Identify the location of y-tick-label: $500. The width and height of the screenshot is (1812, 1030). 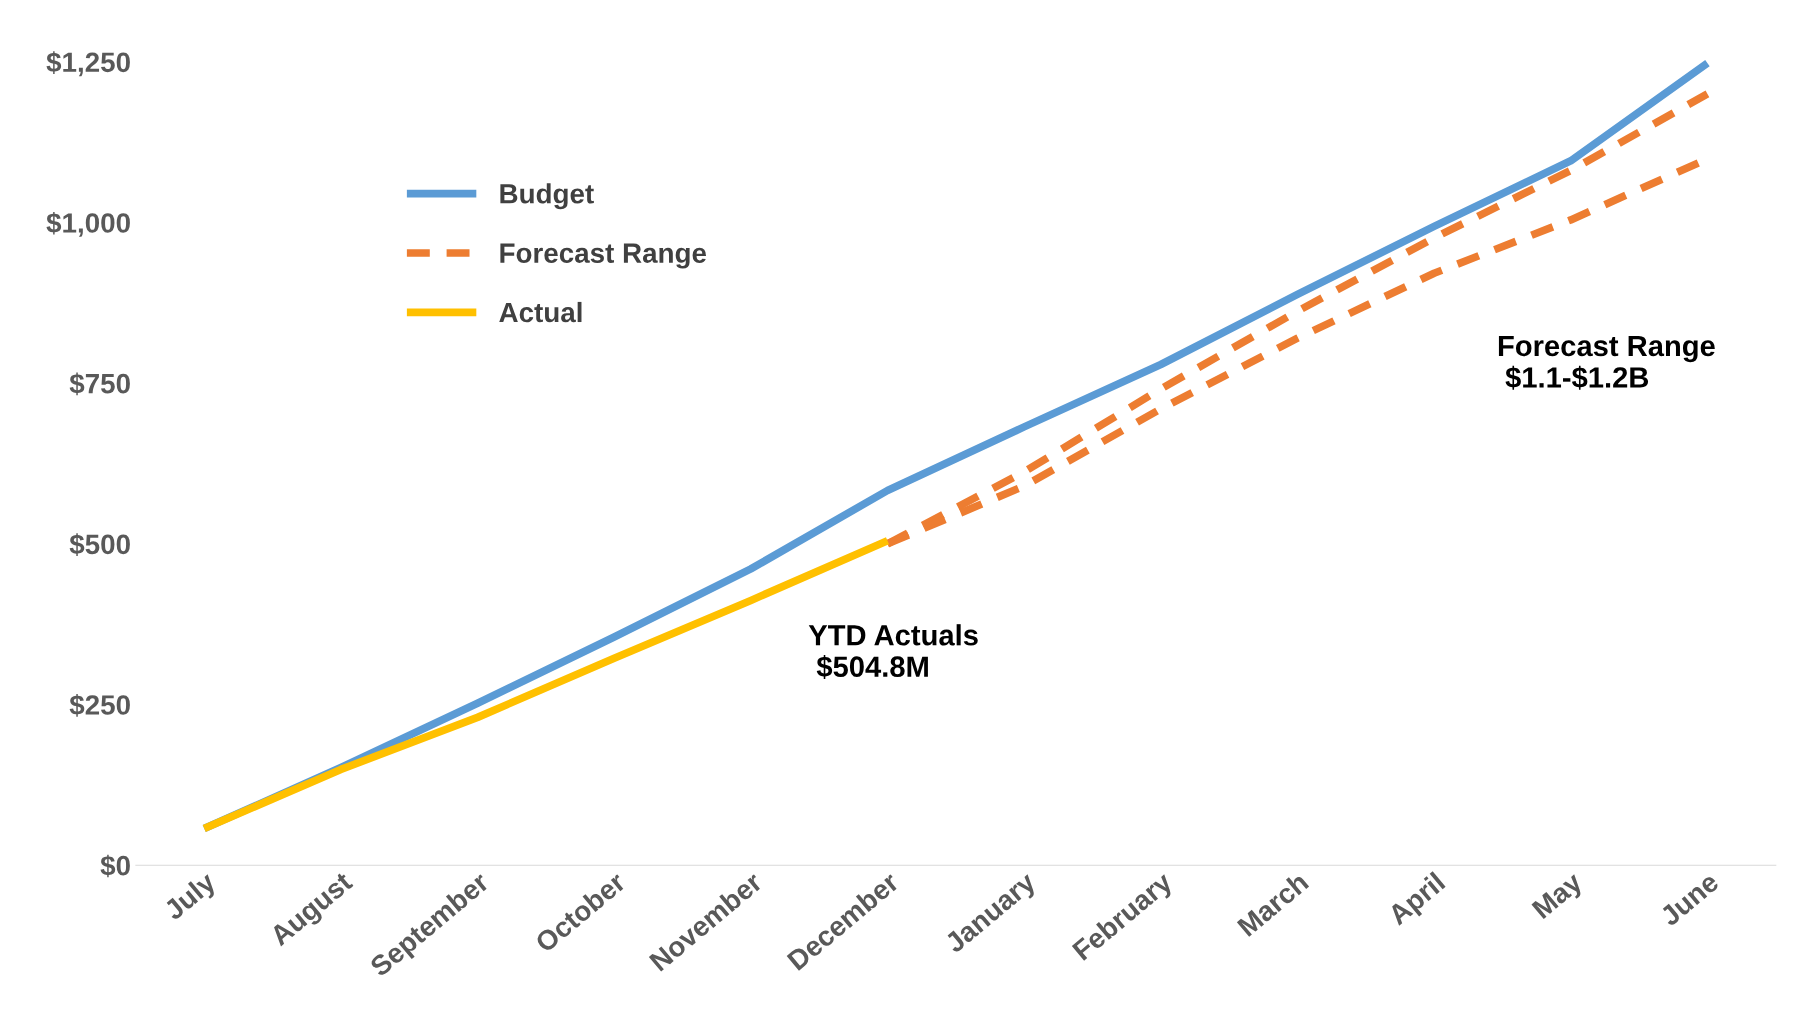
(99, 544).